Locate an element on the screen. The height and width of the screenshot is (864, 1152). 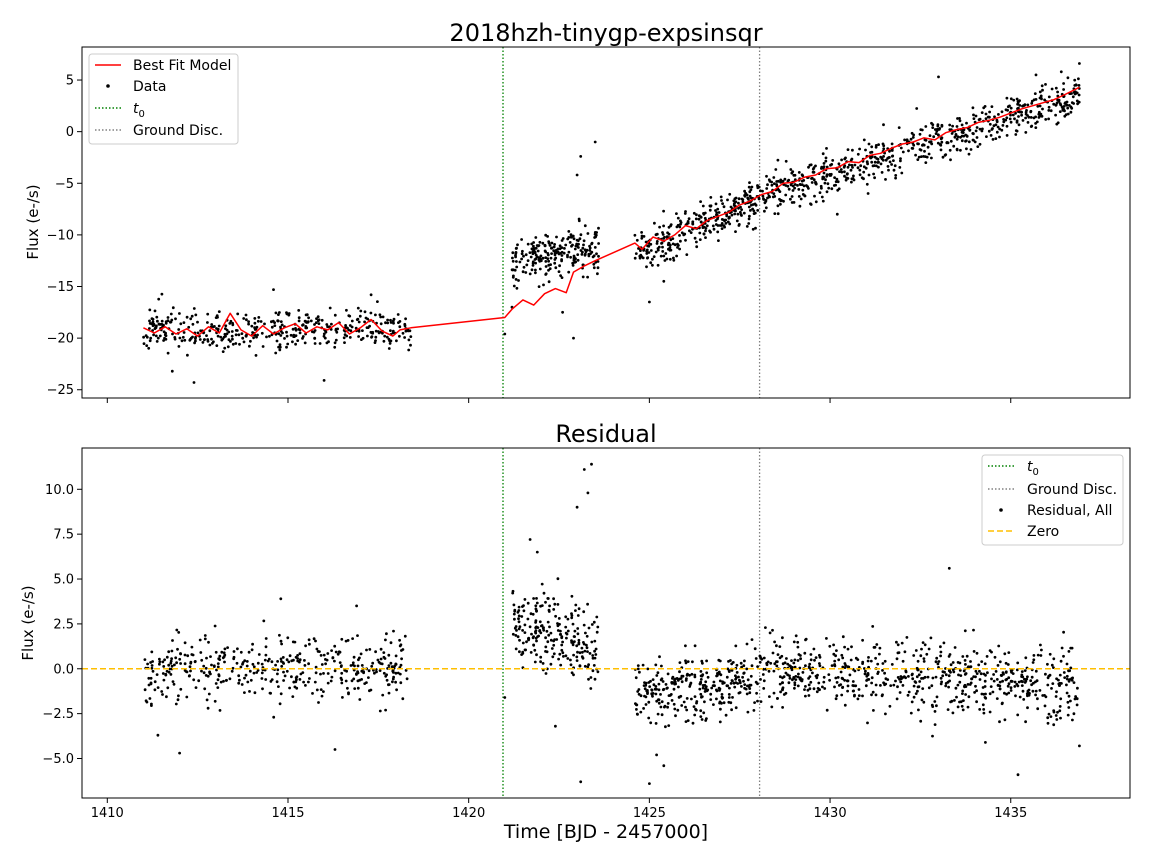
residual-chart-title: Residual is located at coordinates (605, 434).